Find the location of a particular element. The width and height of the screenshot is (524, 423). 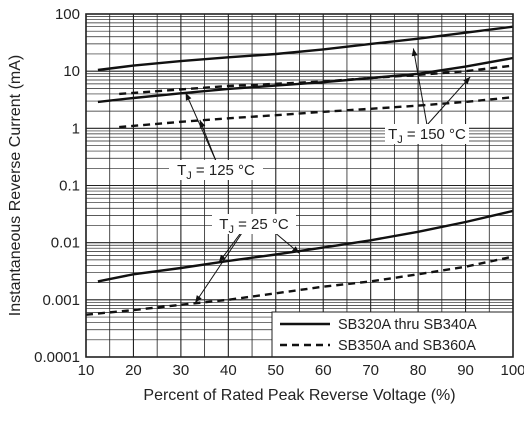

annotation-label: TJ = 125 °C is located at coordinates (216, 172).